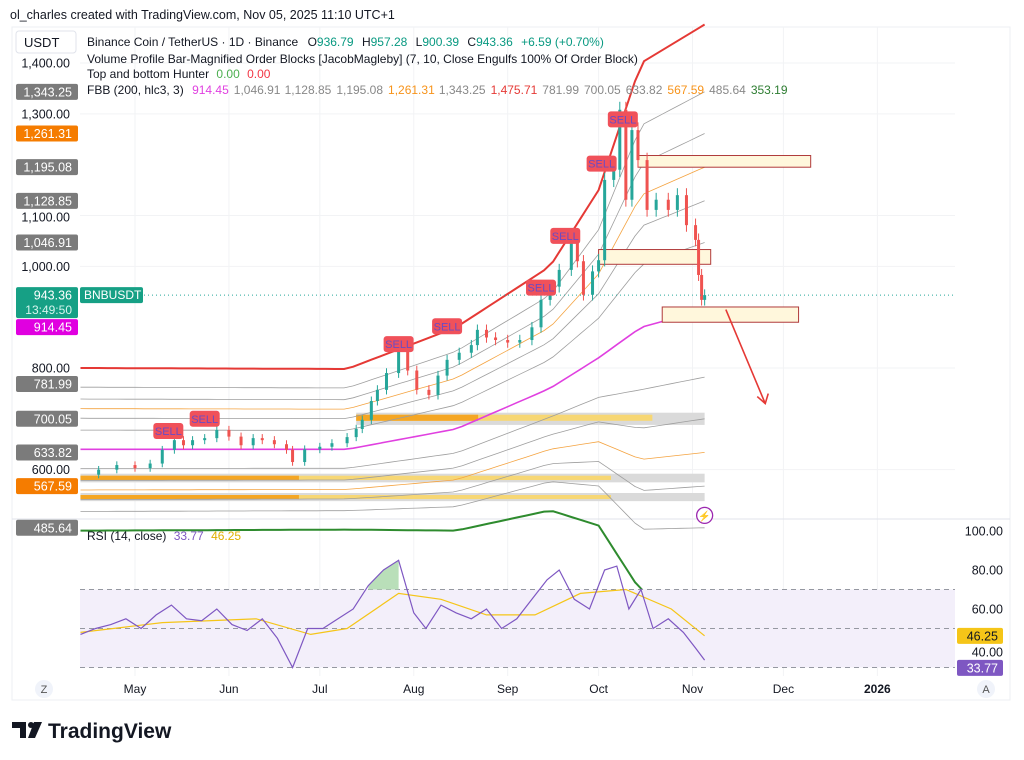  I want to click on hunter-value-1: 0.00, so click(228, 74).